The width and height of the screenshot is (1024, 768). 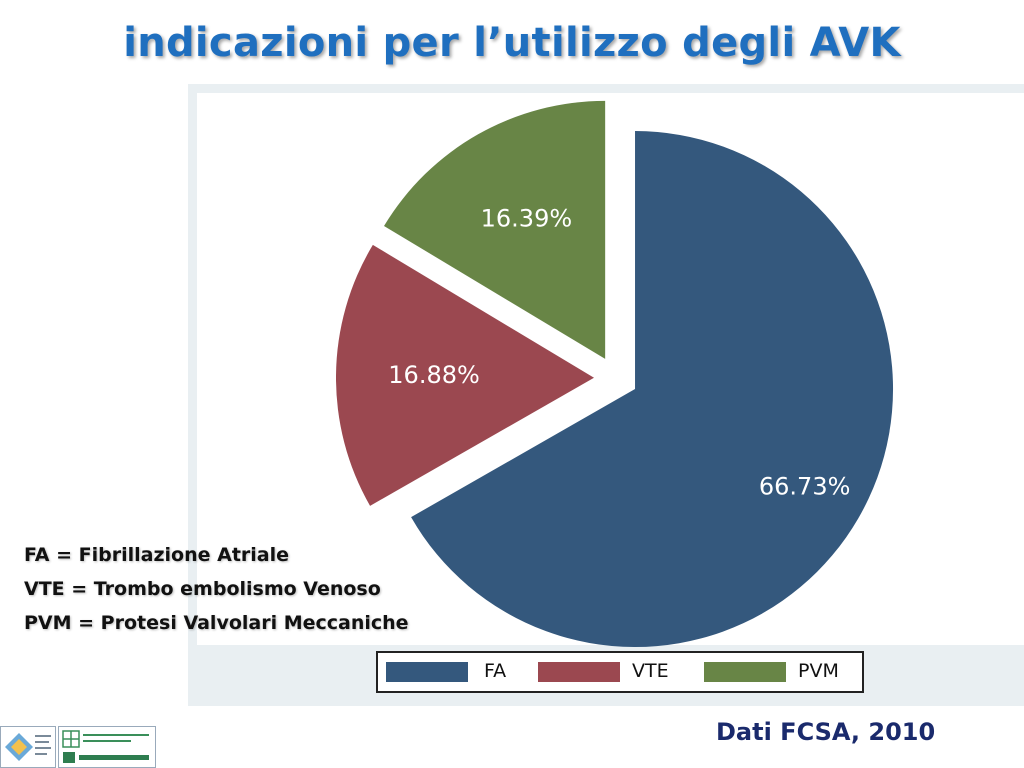 I want to click on data-source: Dati FCSA, 2010, so click(x=826, y=732).